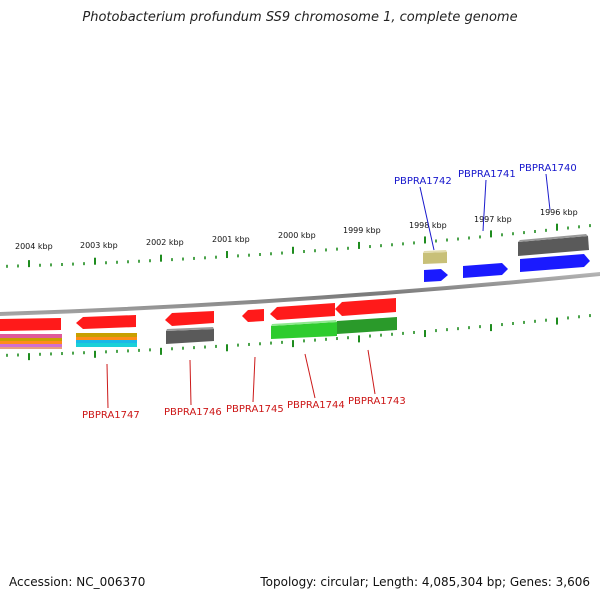 The width and height of the screenshot is (600, 600). I want to click on ruler-label: 2000 kbp, so click(297, 235).